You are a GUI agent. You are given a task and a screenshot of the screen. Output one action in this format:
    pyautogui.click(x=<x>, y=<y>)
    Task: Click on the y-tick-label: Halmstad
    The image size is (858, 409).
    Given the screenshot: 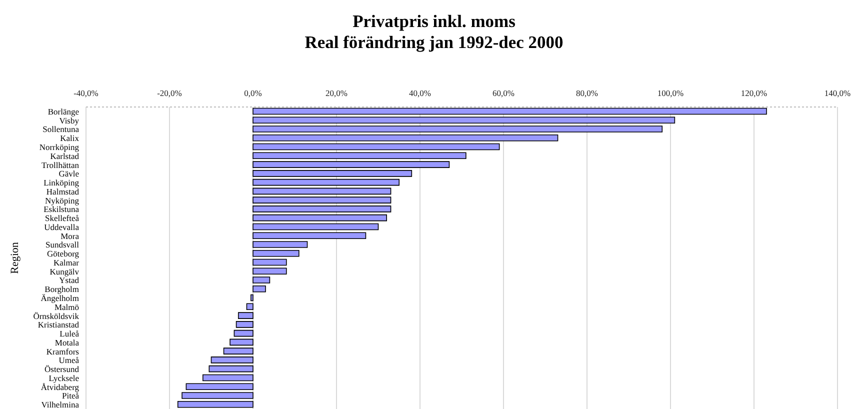 What is the action you would take?
    pyautogui.click(x=63, y=191)
    